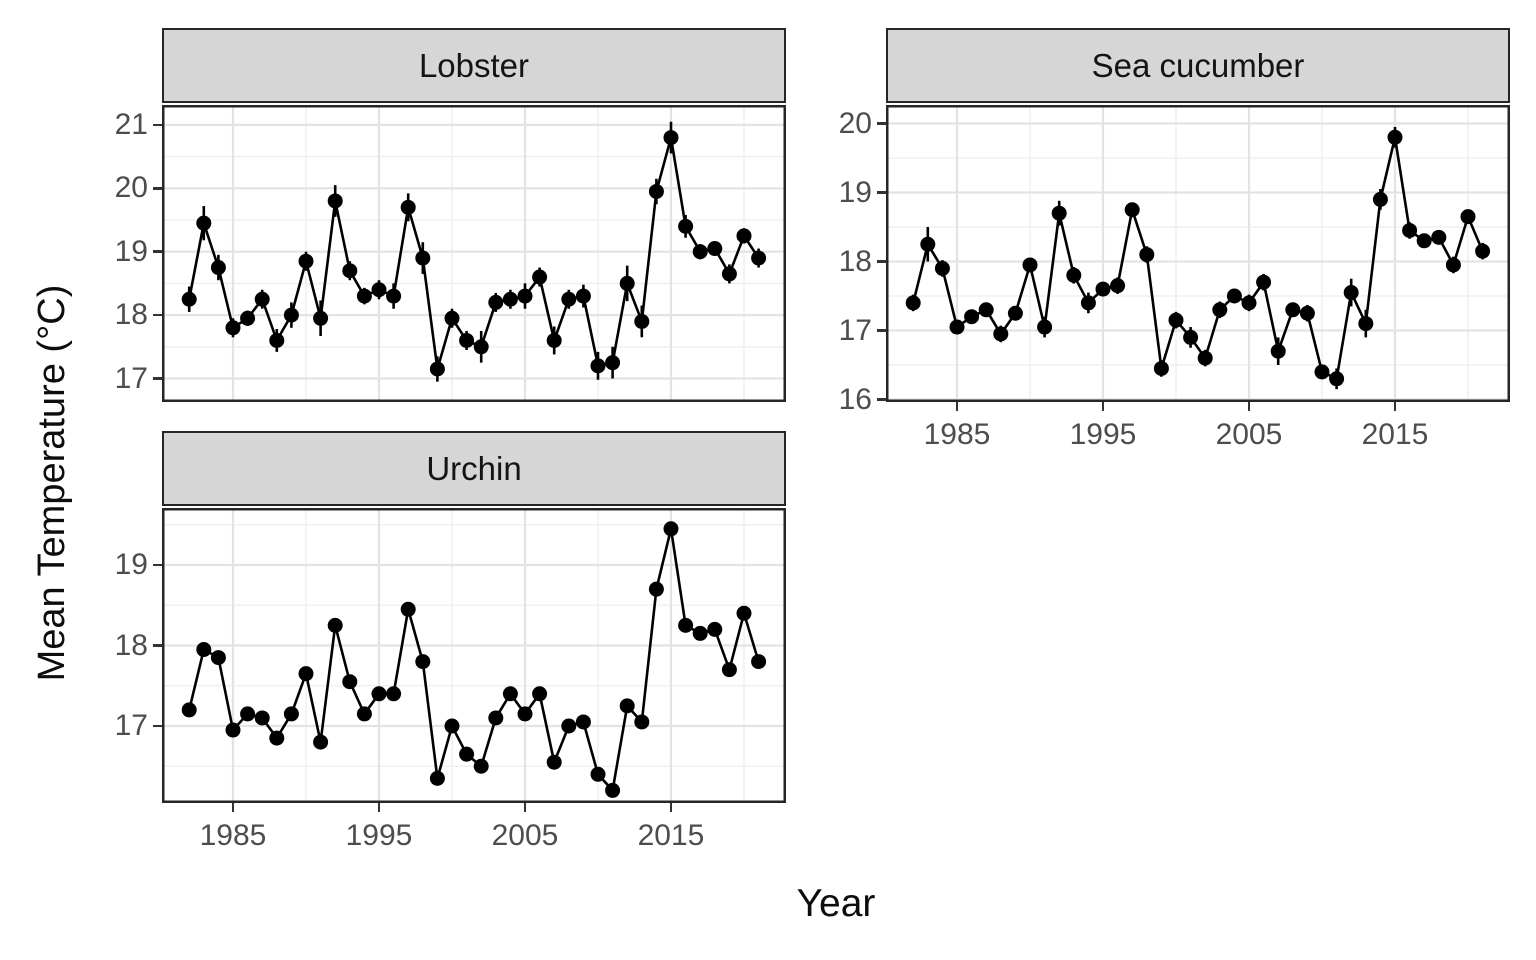  I want to click on panel-border, so click(1198, 253).